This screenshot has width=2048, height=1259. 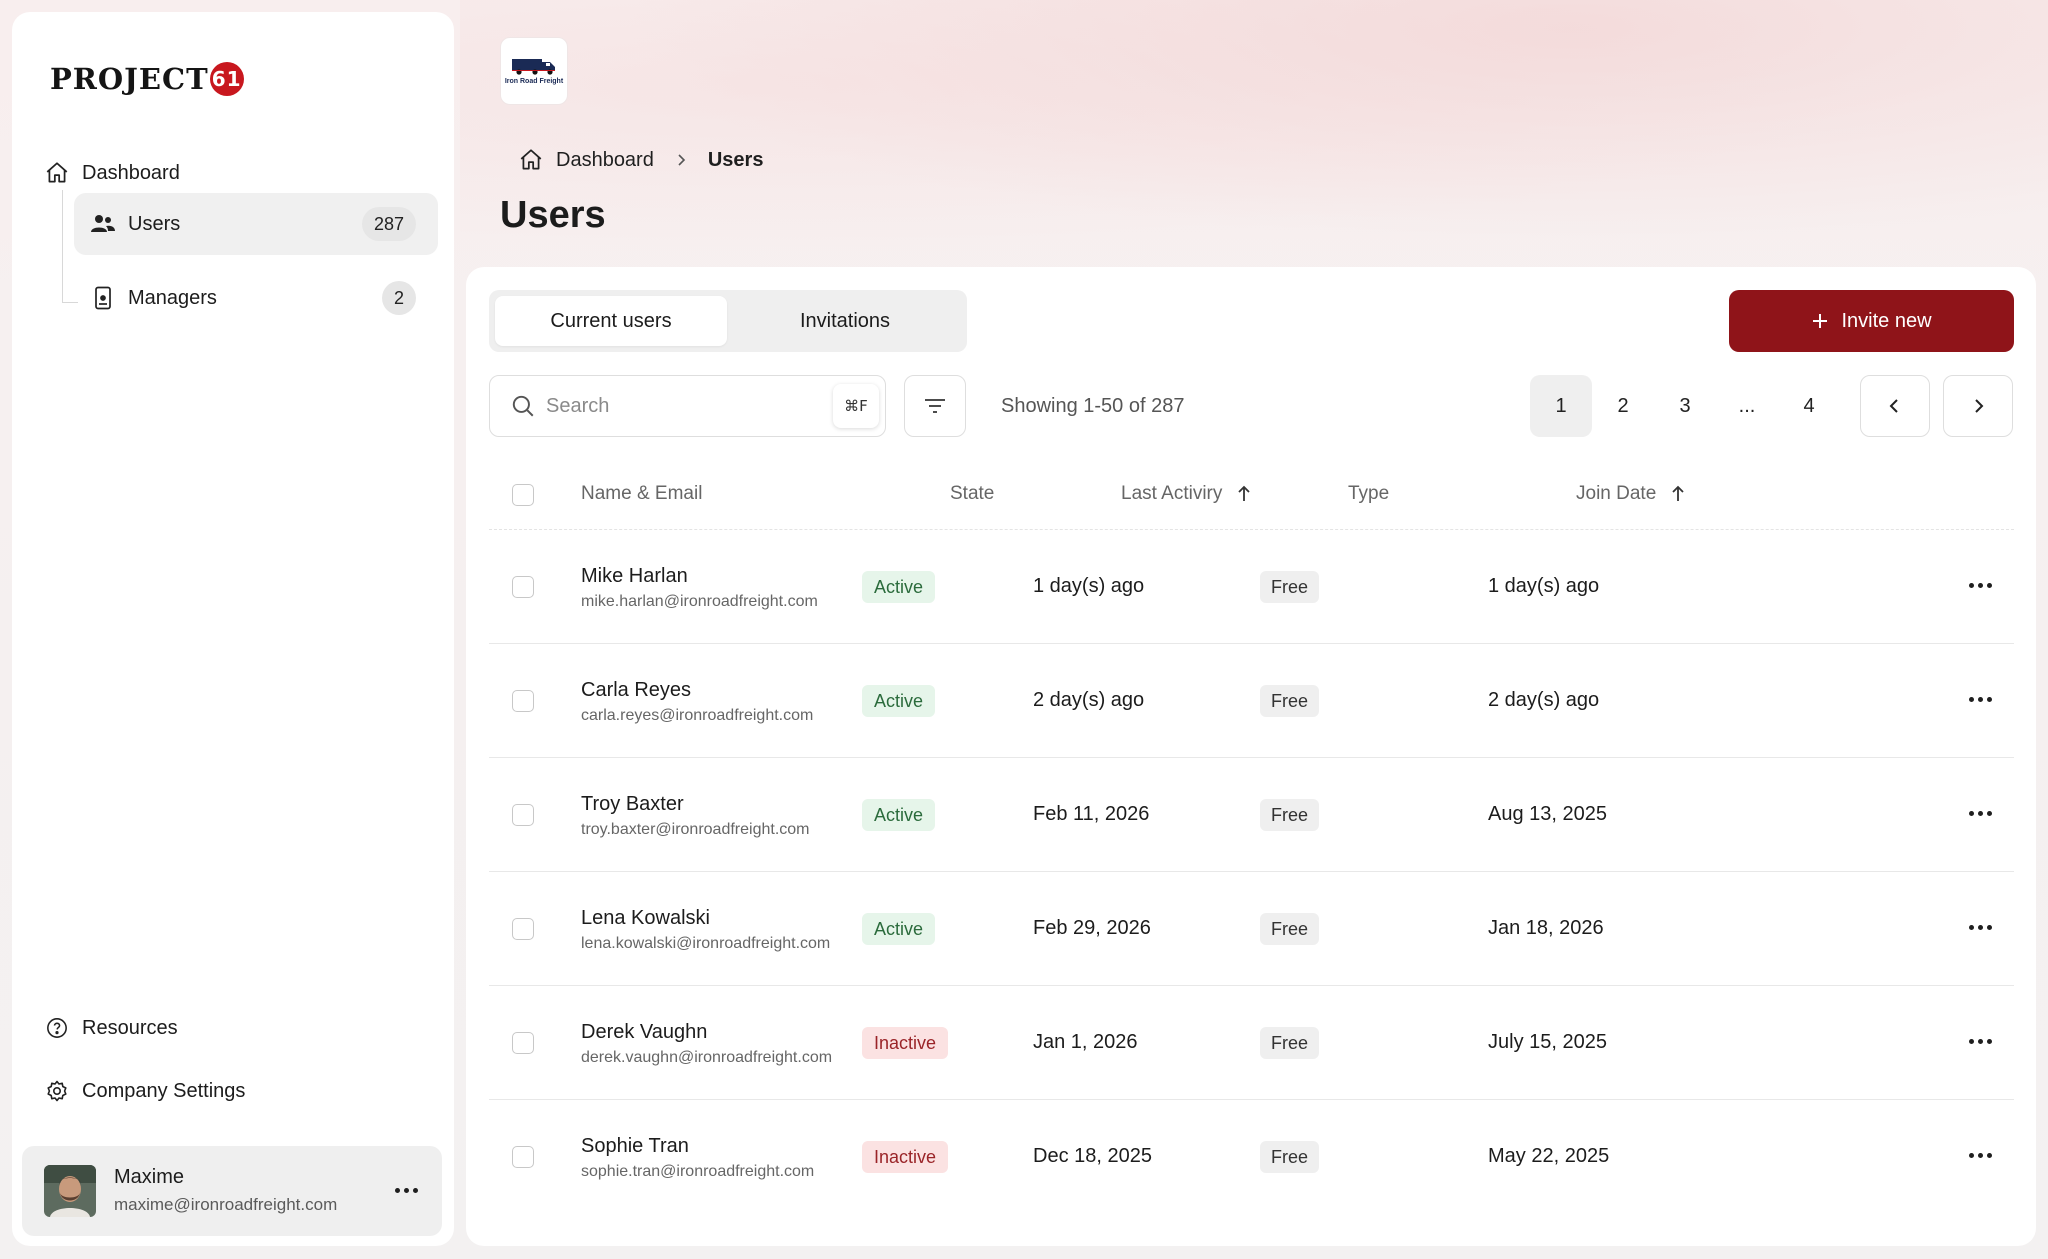 What do you see at coordinates (695, 829) in the screenshot?
I see `user-email: troy.baxter@ironroadfreight.com` at bounding box center [695, 829].